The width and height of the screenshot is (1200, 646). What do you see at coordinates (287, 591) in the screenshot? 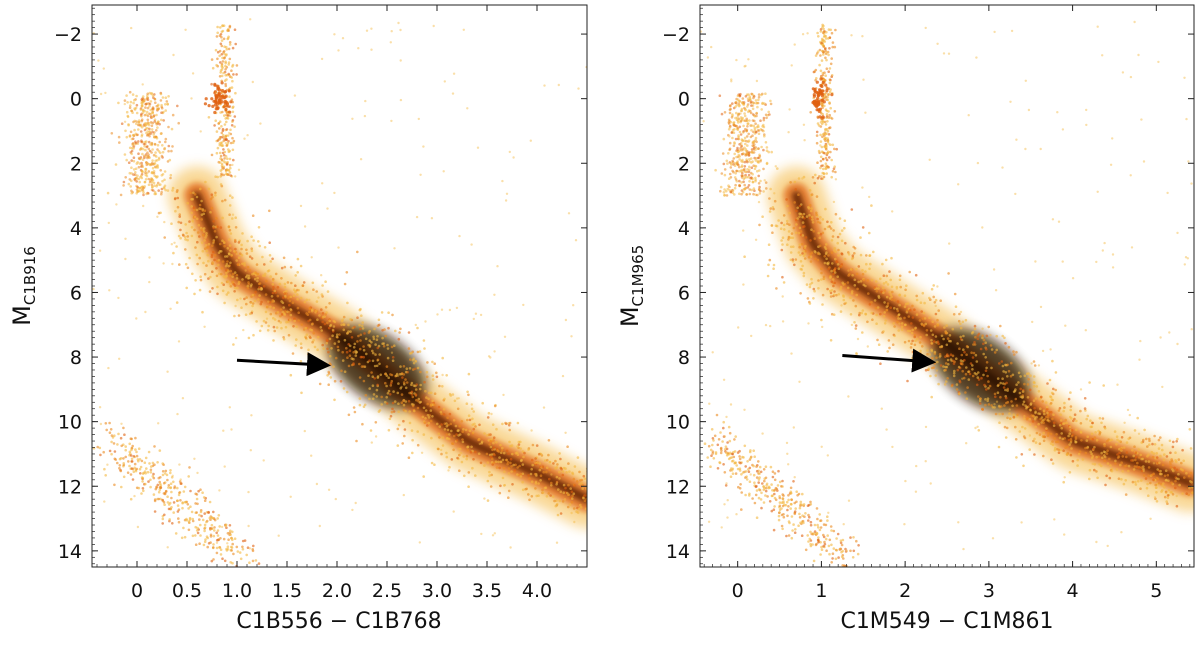
I see `x-tick-label: 1.5` at bounding box center [287, 591].